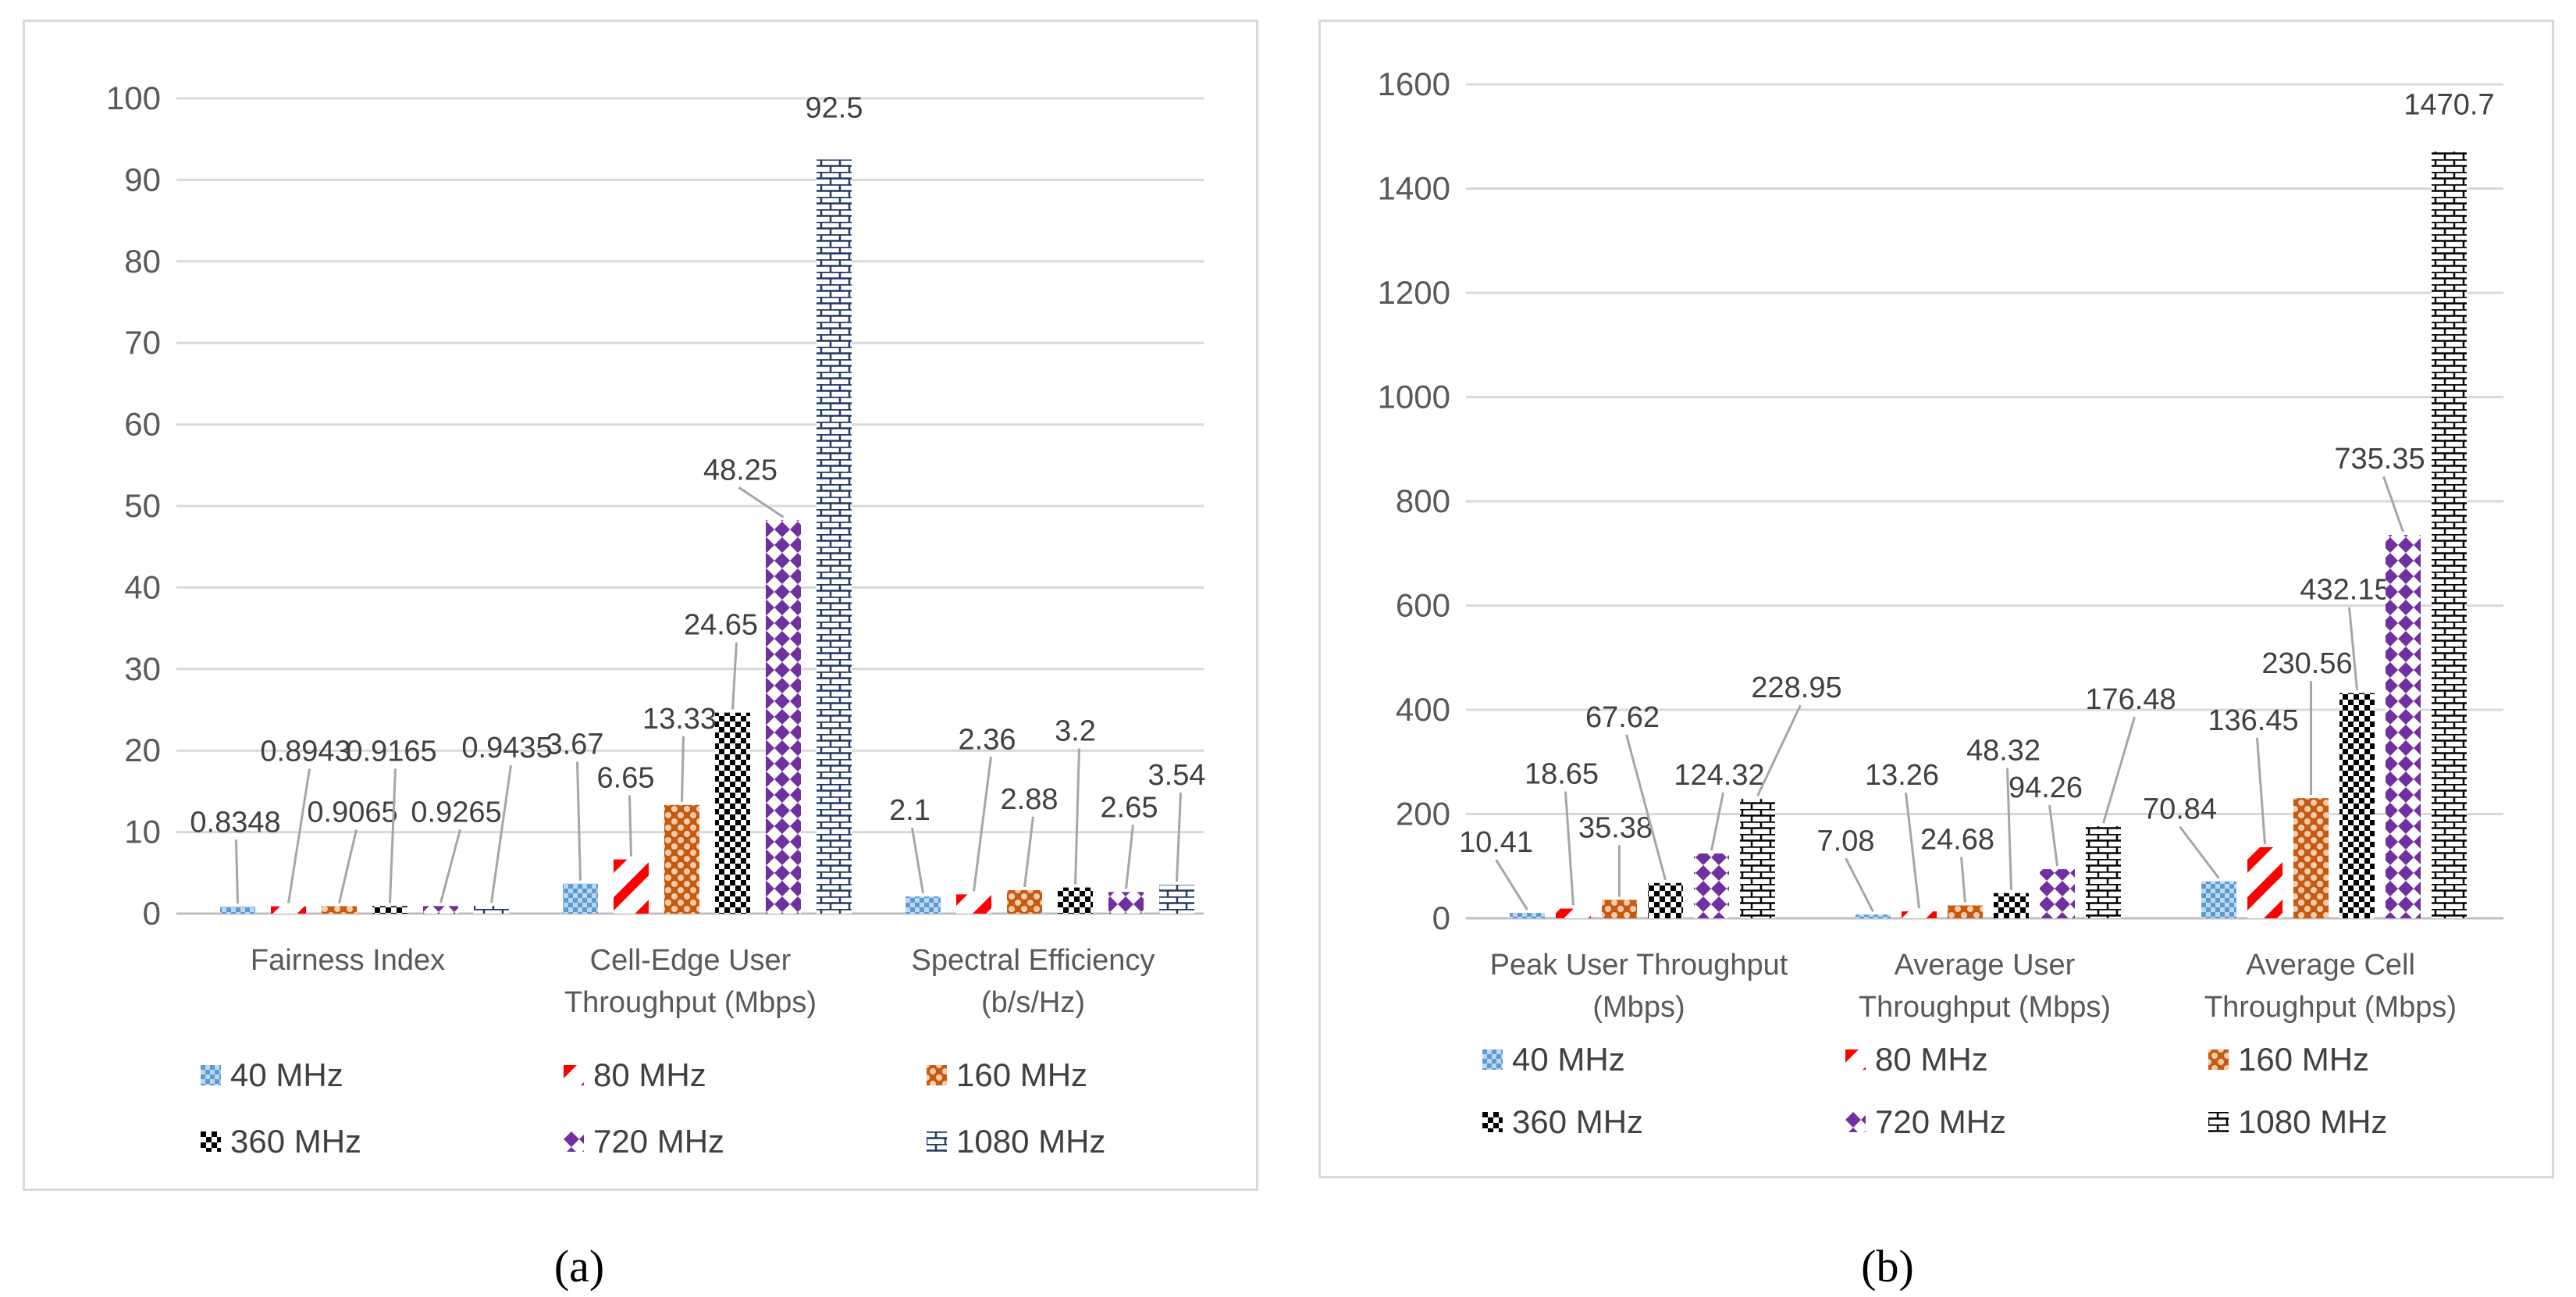 The image size is (2576, 1297). Describe the element at coordinates (1075, 900) in the screenshot. I see `bar-360-mhz-spectral-efficiency-b-s-hz` at that location.